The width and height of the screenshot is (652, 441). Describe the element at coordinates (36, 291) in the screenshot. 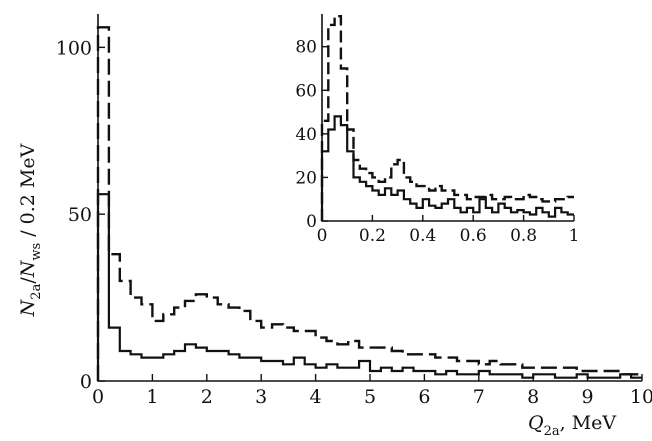

I see `y-label-numerator-sub: 2a` at that location.